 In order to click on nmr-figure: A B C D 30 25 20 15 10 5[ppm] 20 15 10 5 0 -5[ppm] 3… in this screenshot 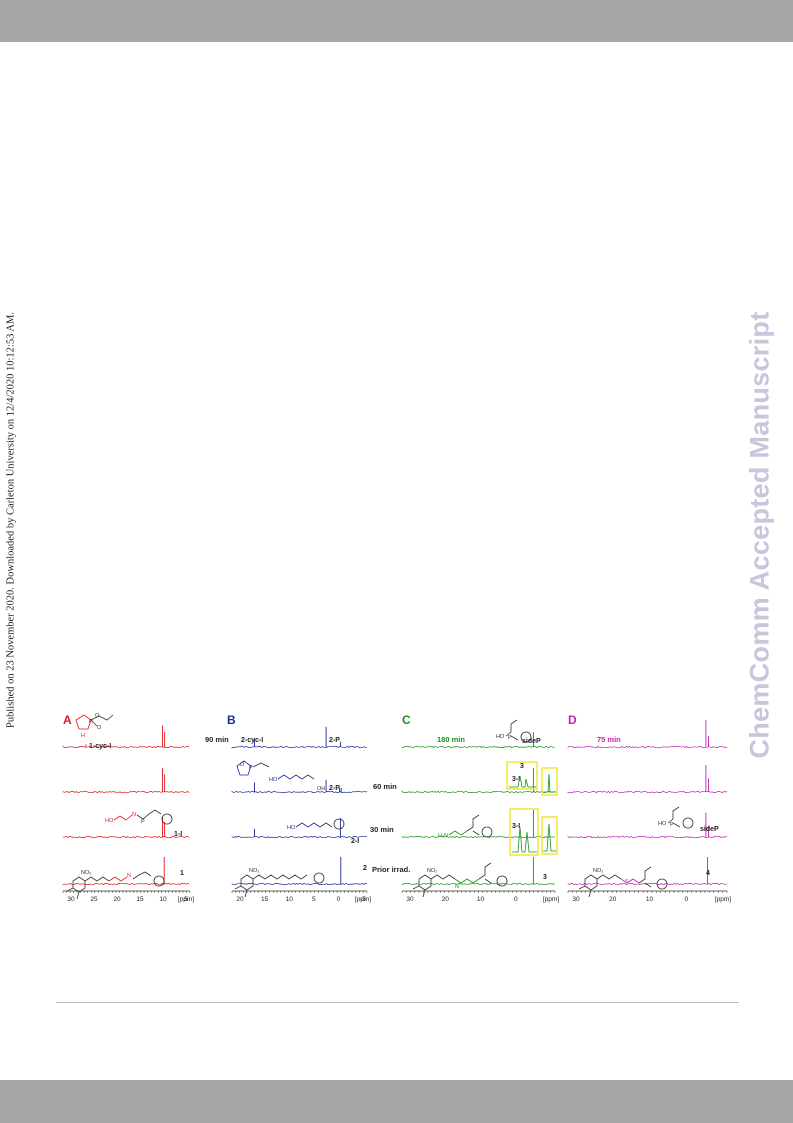, I will do `click(396, 808)`.